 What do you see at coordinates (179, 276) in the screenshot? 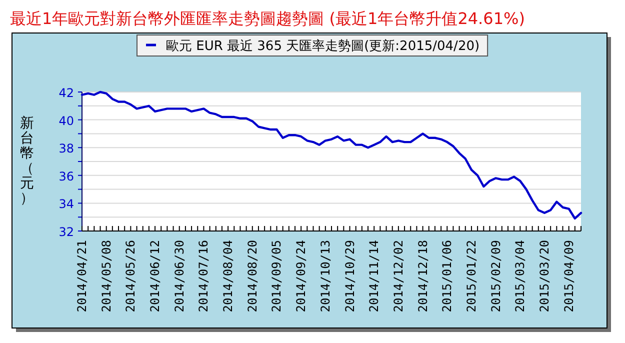
I see `x-tick-label: 2014/06/30` at bounding box center [179, 276].